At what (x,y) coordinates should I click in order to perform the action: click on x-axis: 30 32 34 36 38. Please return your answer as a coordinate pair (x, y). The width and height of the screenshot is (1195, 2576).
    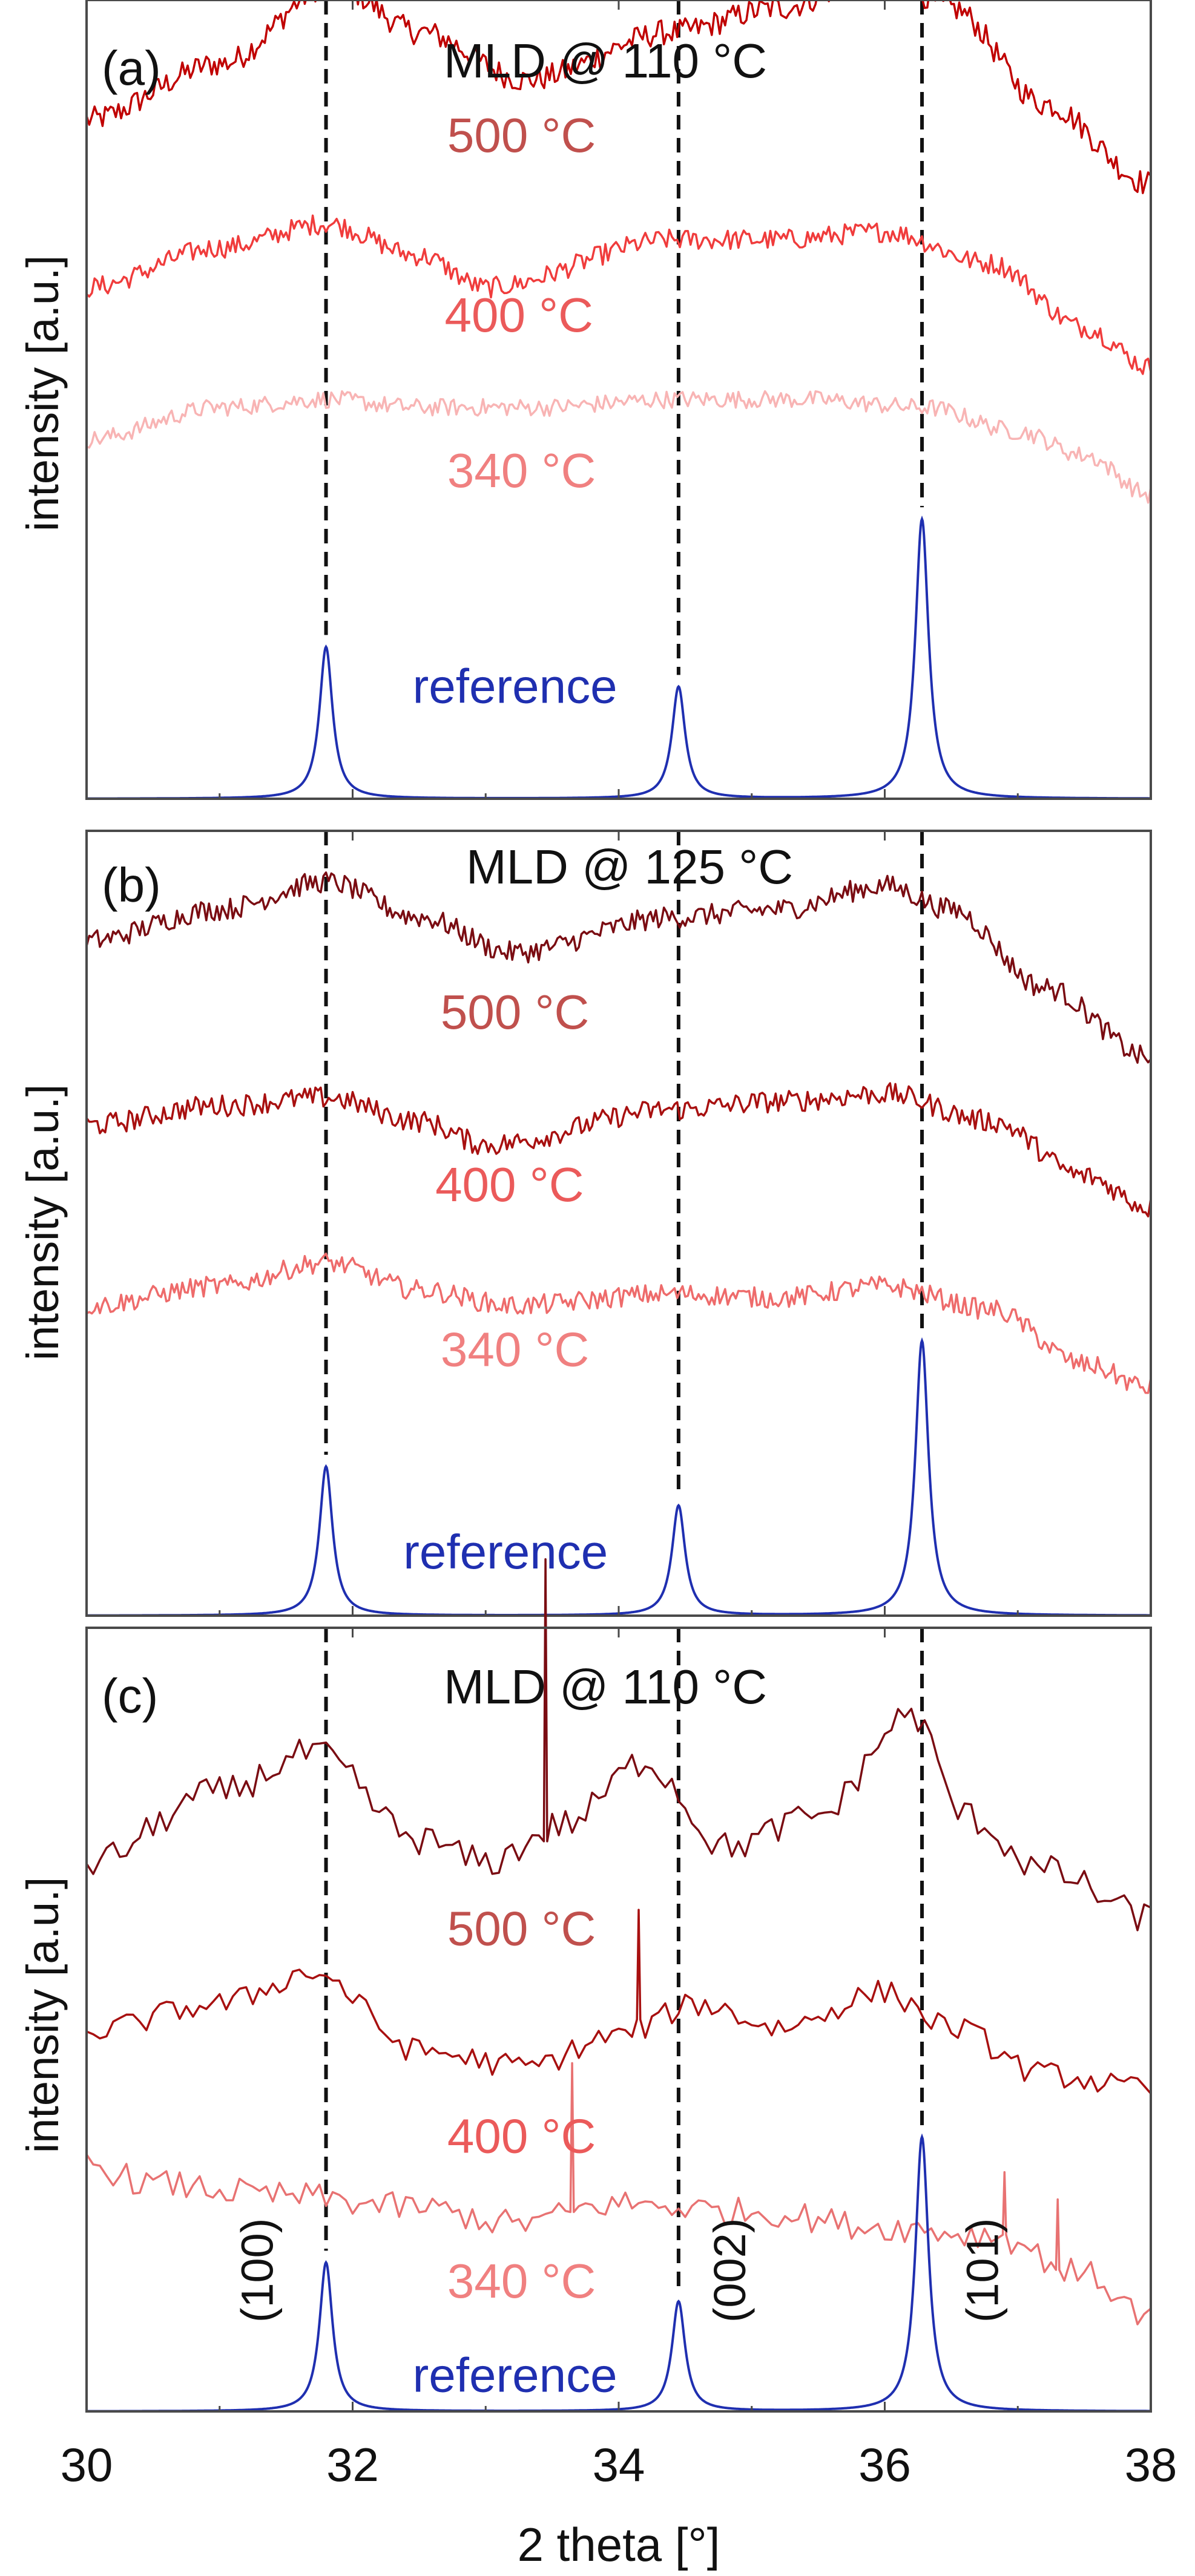
    Looking at the image, I should click on (619, 2464).